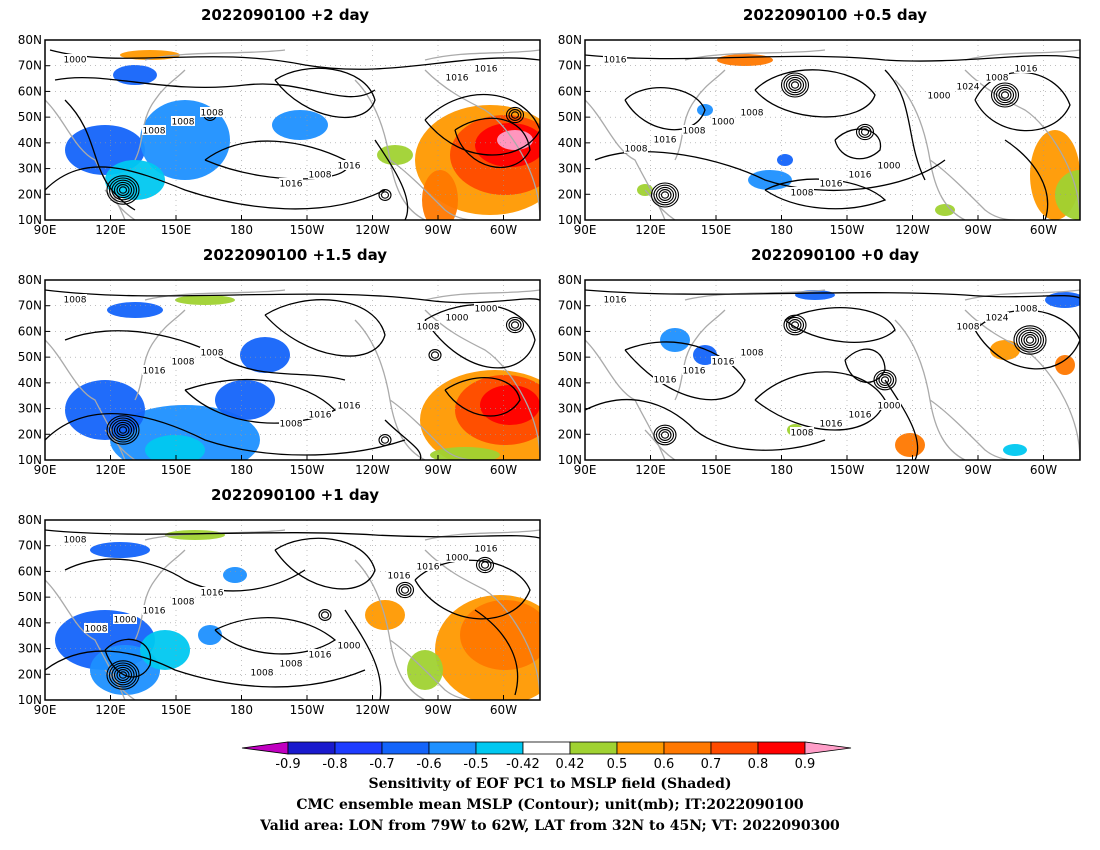  What do you see at coordinates (334, 764) in the screenshot?
I see `colorbar-tick-label: -0.8` at bounding box center [334, 764].